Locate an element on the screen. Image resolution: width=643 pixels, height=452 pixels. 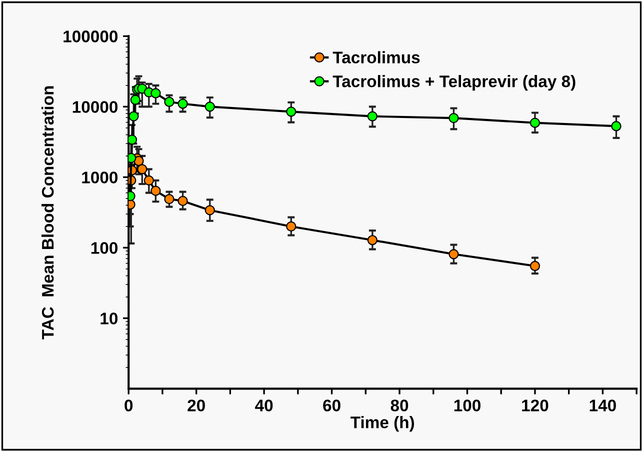
y-tick-label: 10000 is located at coordinates (95, 107).